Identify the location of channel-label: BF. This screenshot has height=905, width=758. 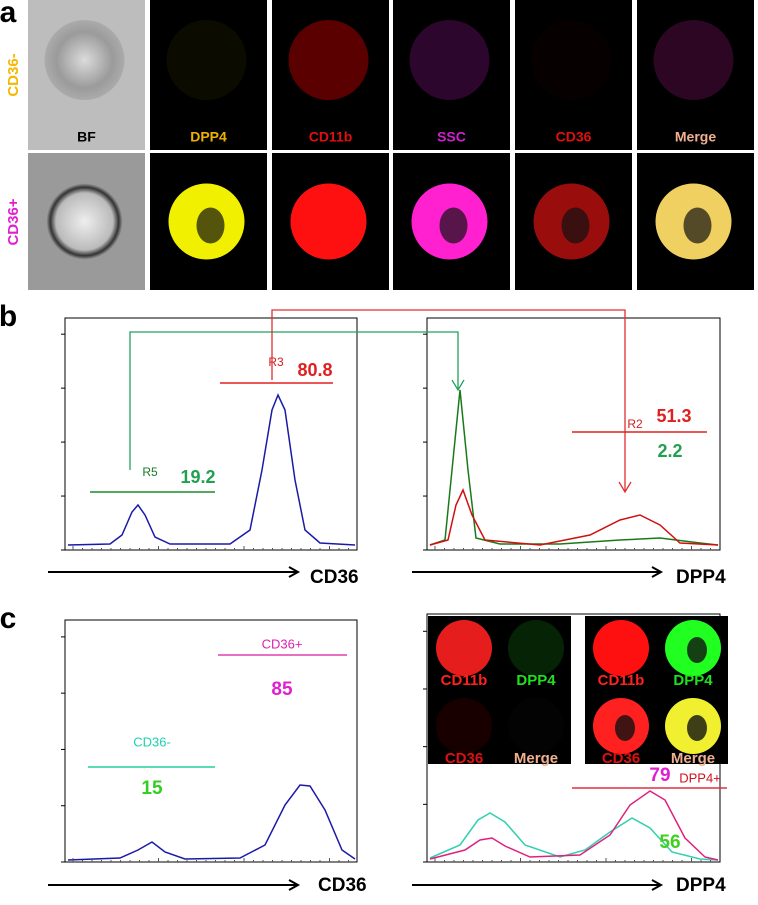
(86, 137).